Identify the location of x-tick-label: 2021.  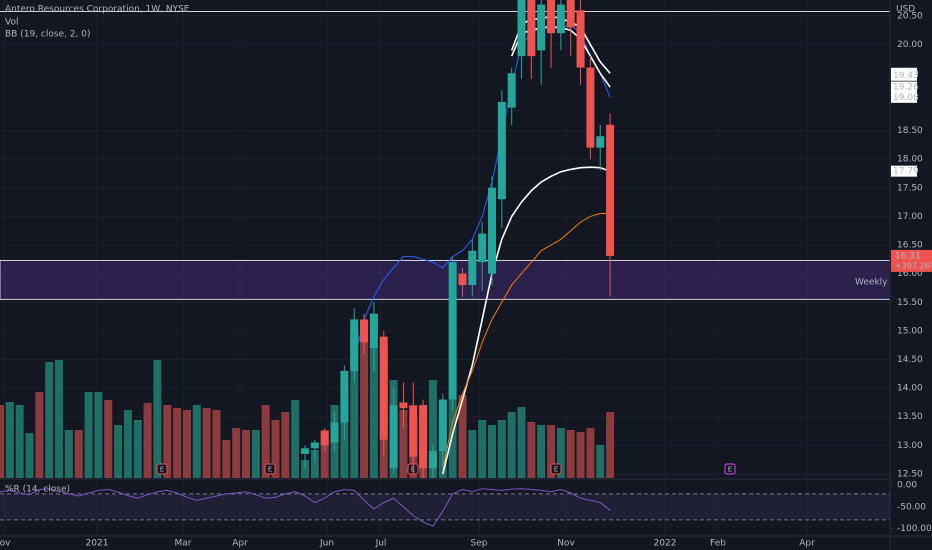
(97, 544).